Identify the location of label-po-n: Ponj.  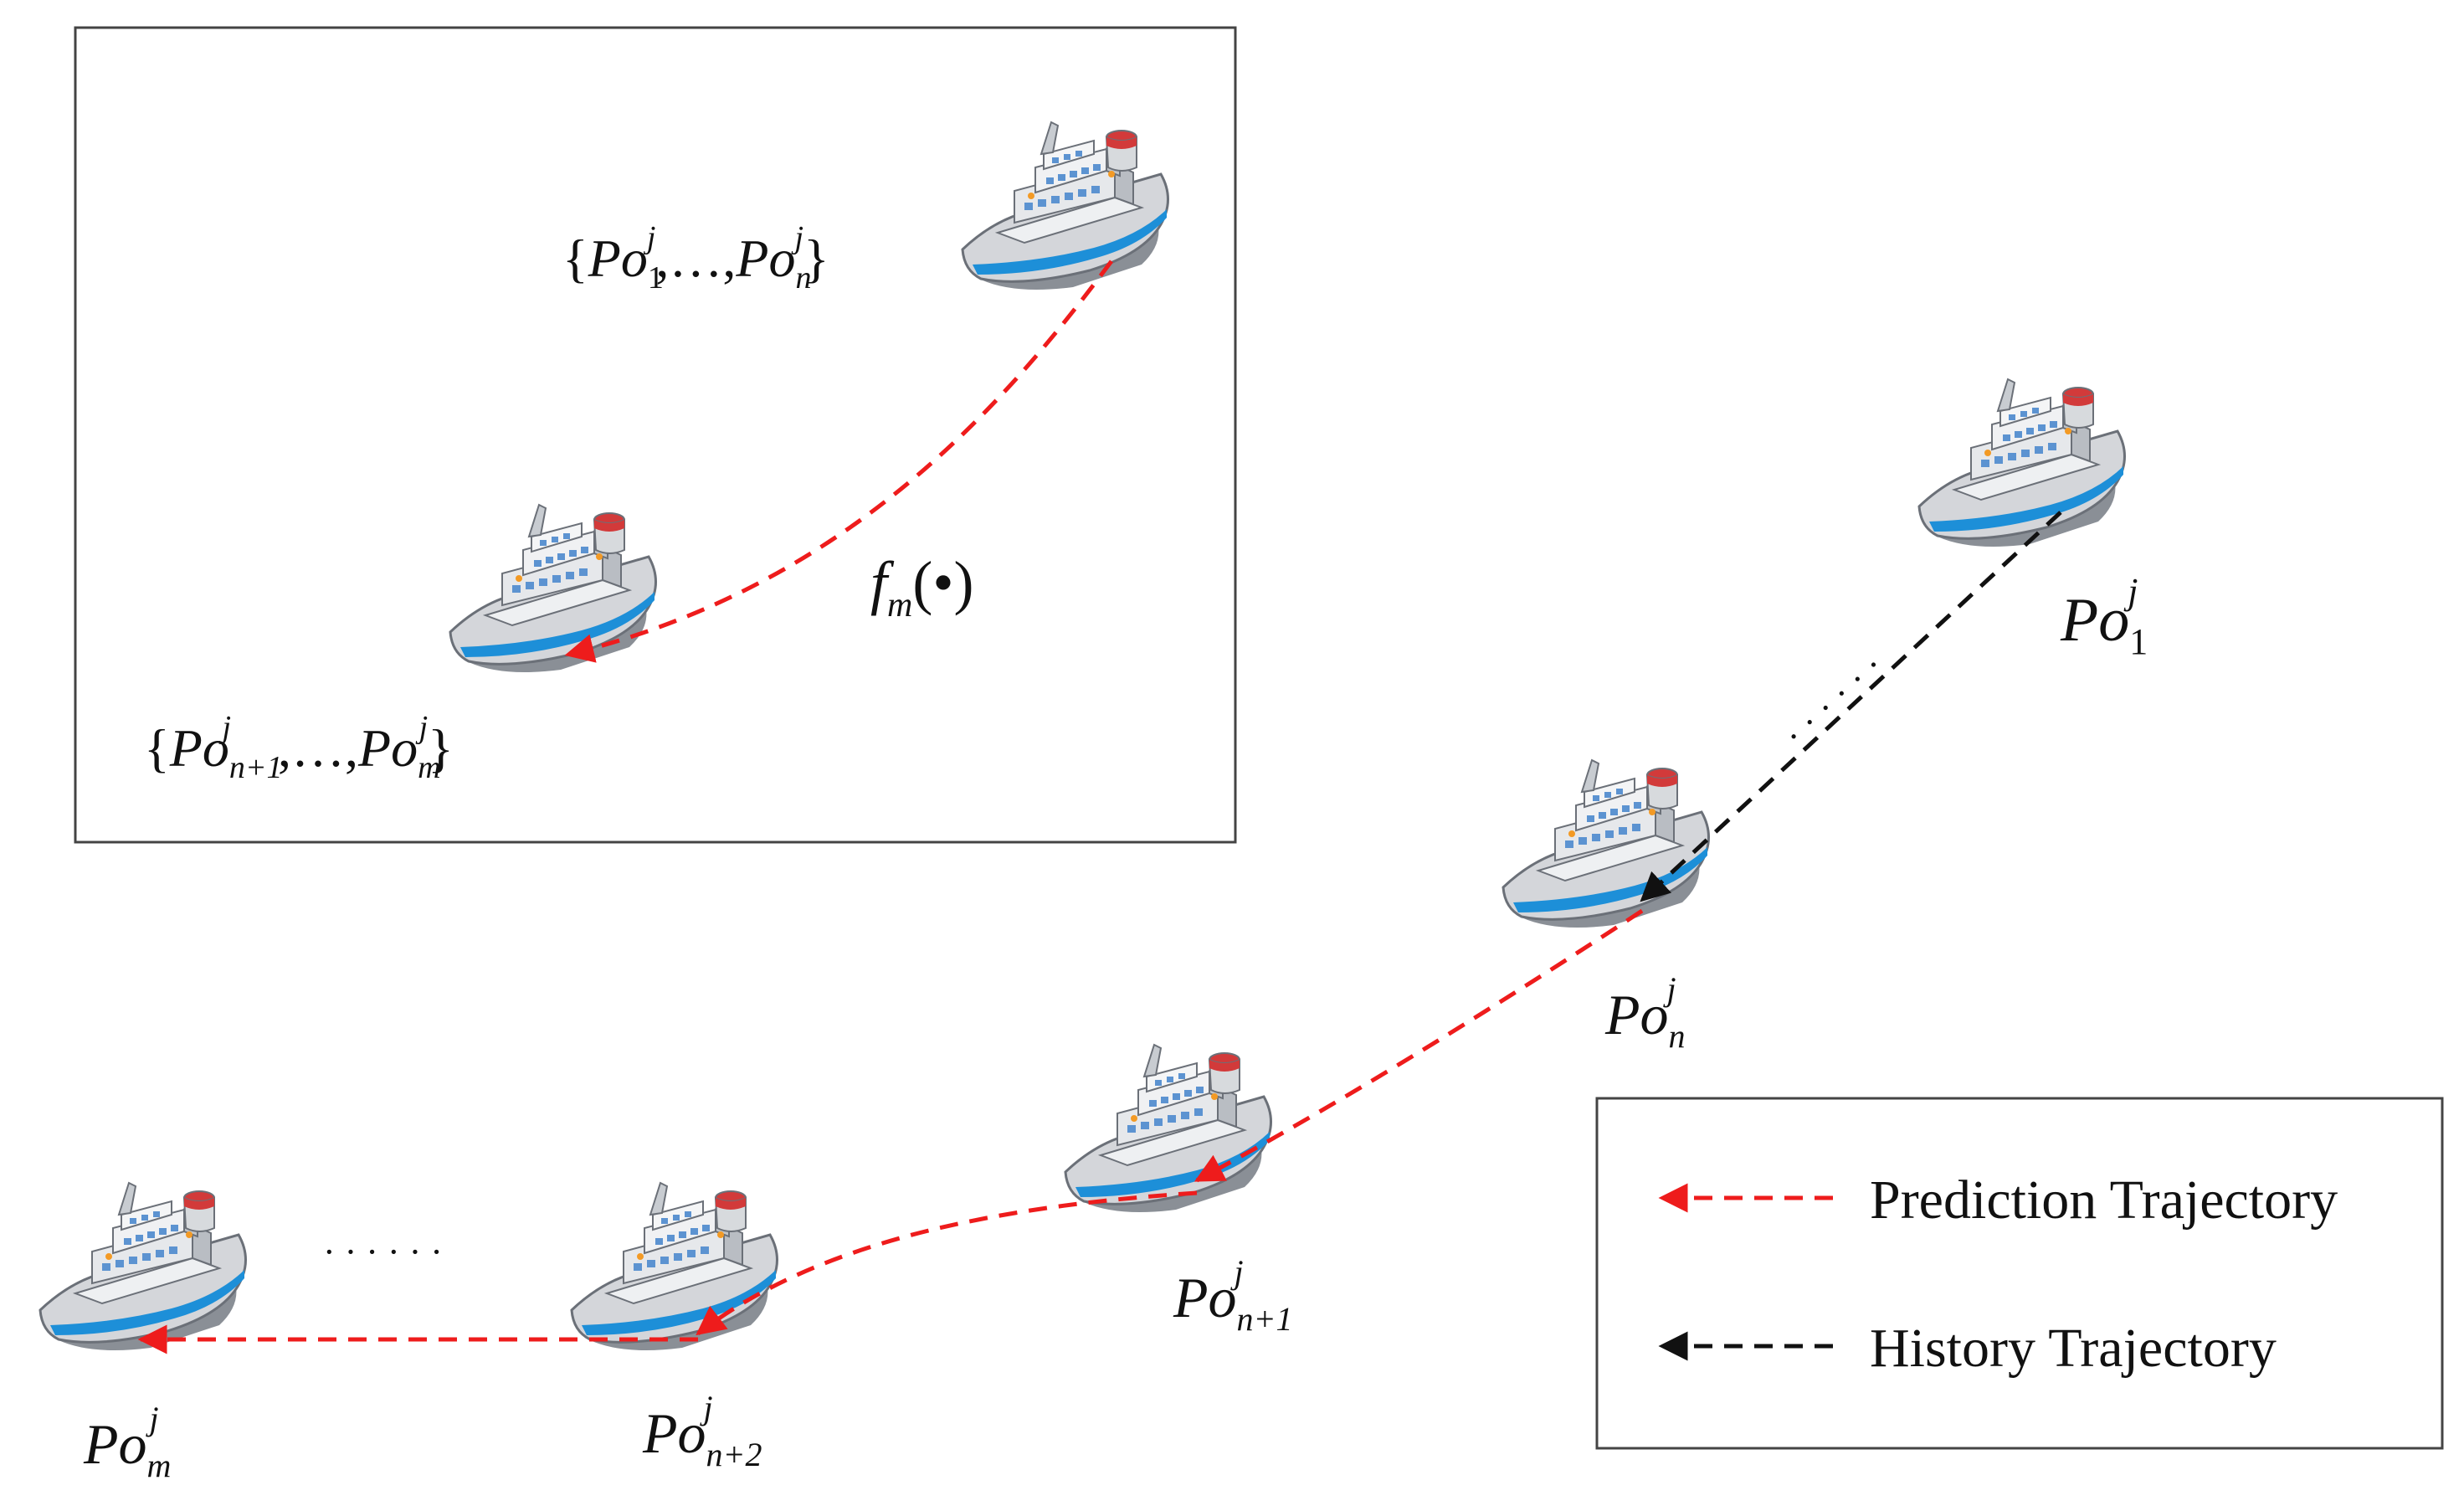
(1645, 1012).